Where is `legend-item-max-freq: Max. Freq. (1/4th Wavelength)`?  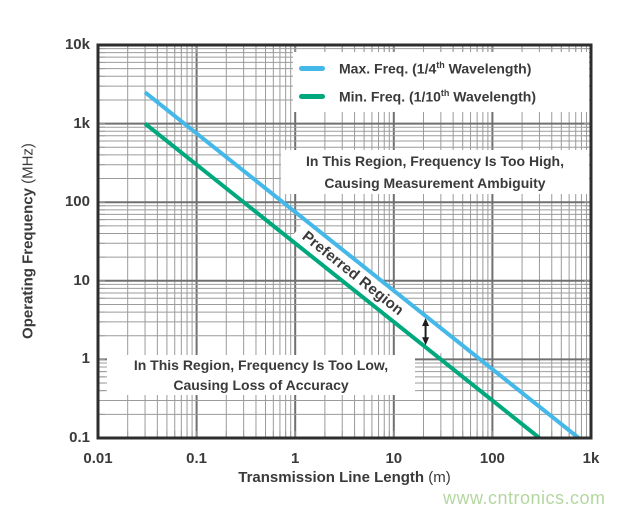
legend-item-max-freq: Max. Freq. (1/4th Wavelength) is located at coordinates (444, 68).